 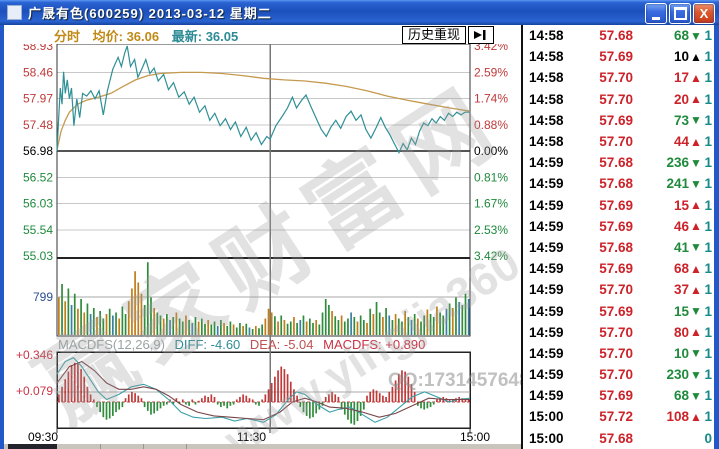 I want to click on tick-volume-group: 15 ▼, so click(x=668, y=311).